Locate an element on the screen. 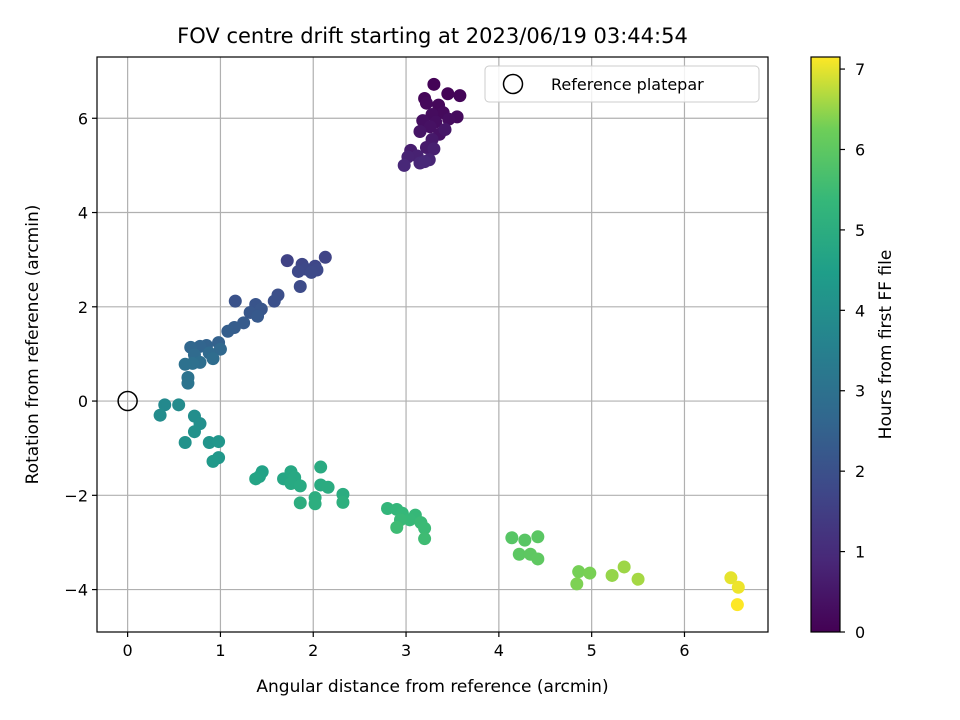  legend: Reference platepar is located at coordinates (622, 84).